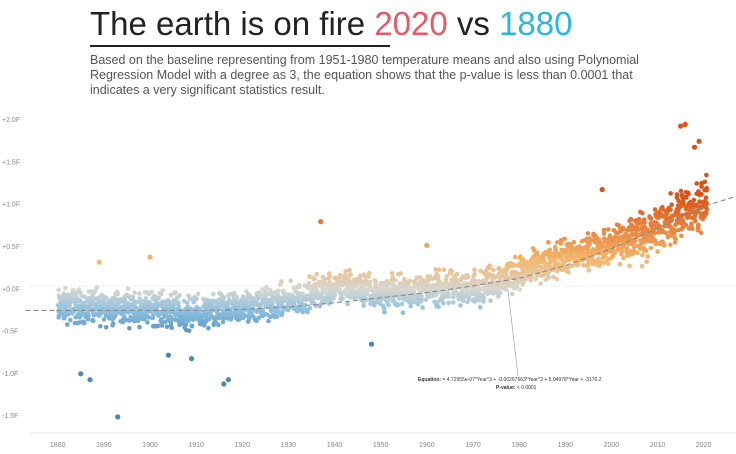  Describe the element at coordinates (11, 247) in the screenshot. I see `y-tick-label: +0.5F` at that location.